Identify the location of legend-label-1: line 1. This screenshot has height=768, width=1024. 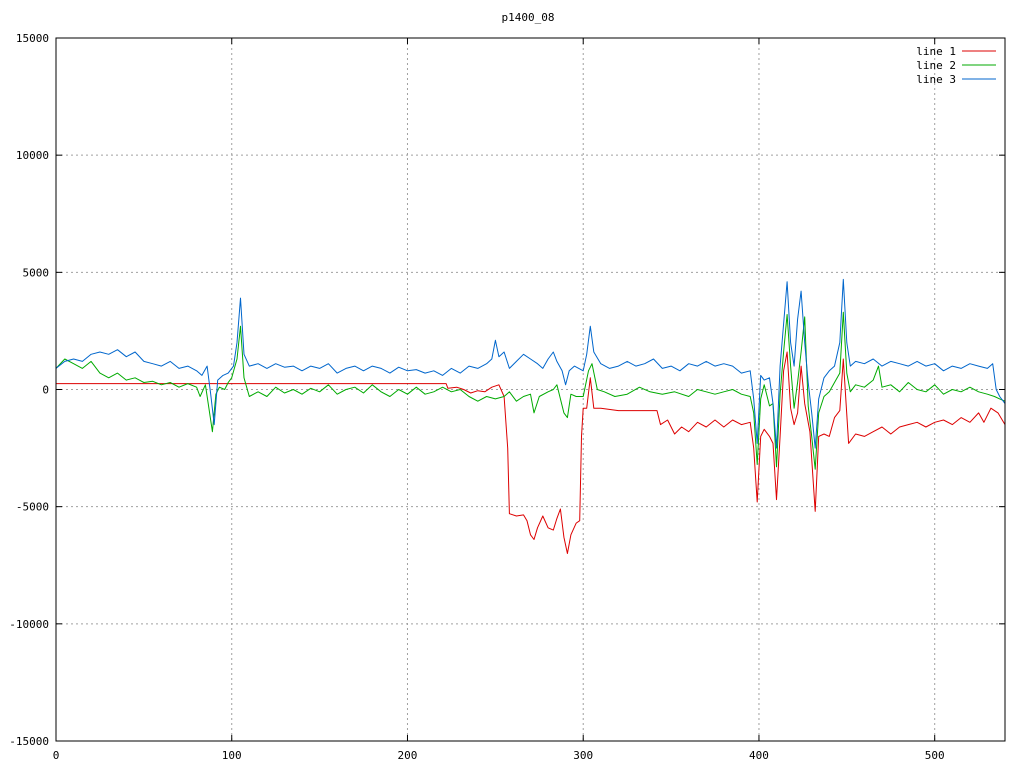
(936, 51).